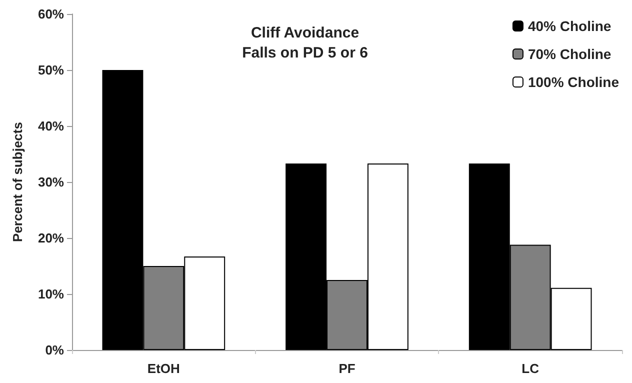 The image size is (632, 383). I want to click on x-tick-label: LC, so click(531, 368).